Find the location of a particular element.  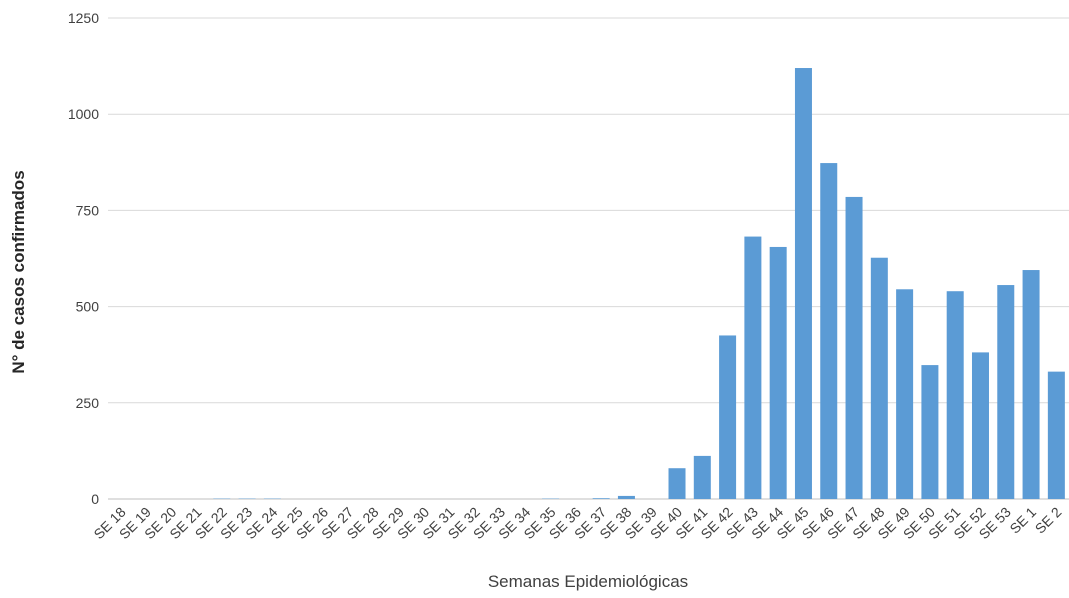

x-tick-label: SE 2 is located at coordinates (1048, 520).